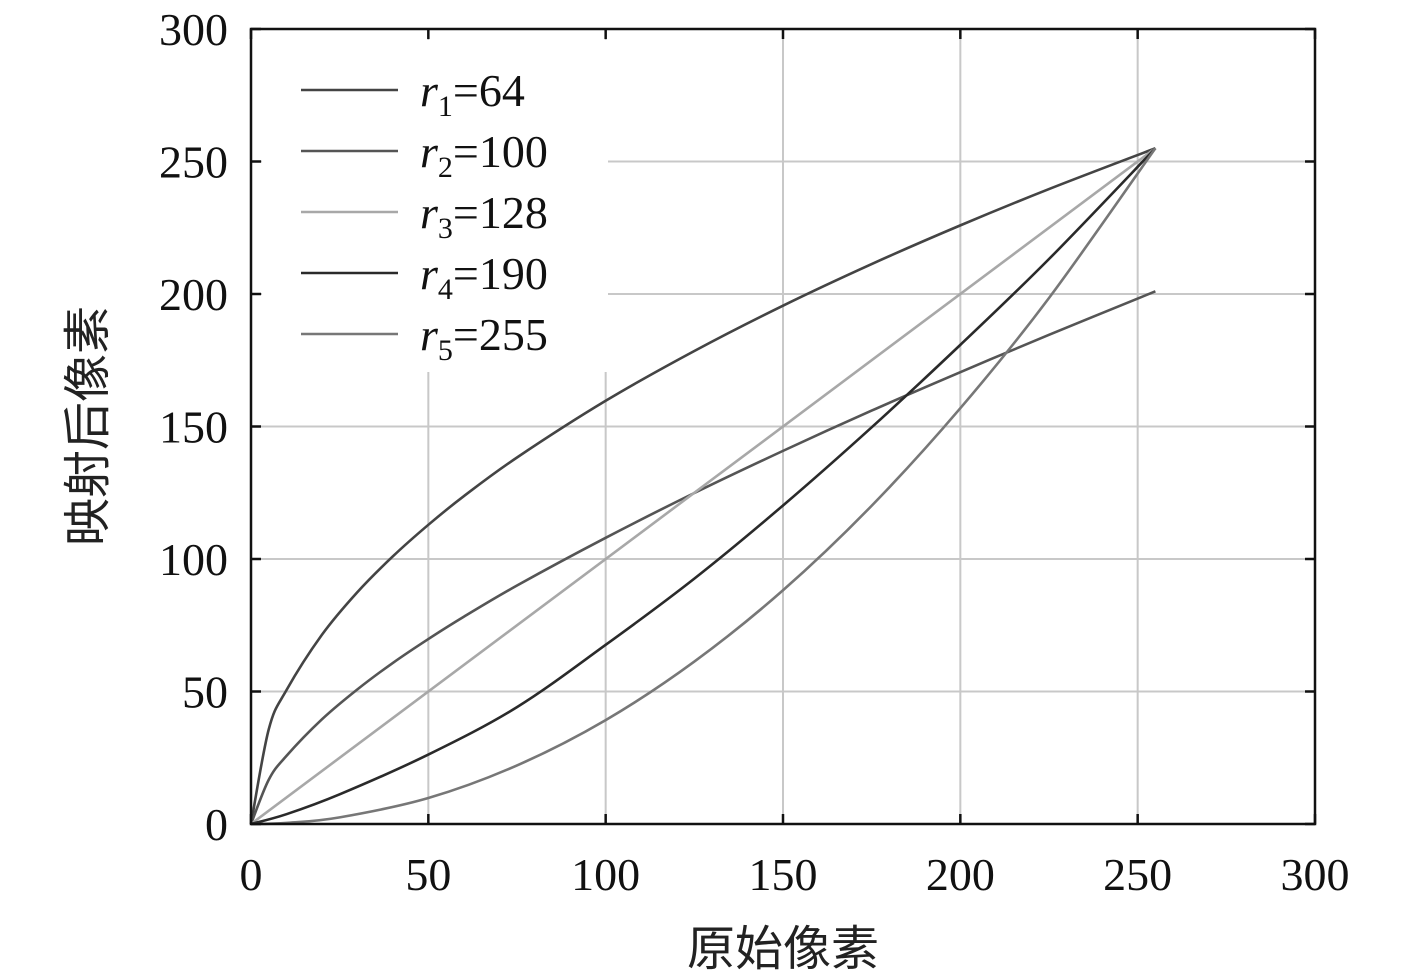 The width and height of the screenshot is (1417, 975). I want to click on legend-item-2: r2=100, so click(424, 155).